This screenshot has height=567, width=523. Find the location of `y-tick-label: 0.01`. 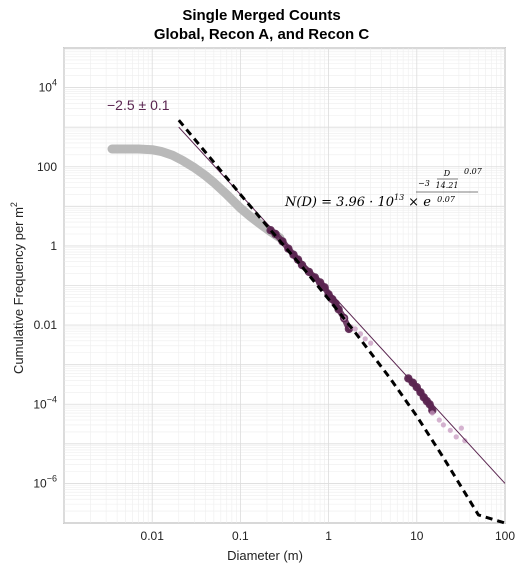

y-tick-label: 0.01 is located at coordinates (46, 325).